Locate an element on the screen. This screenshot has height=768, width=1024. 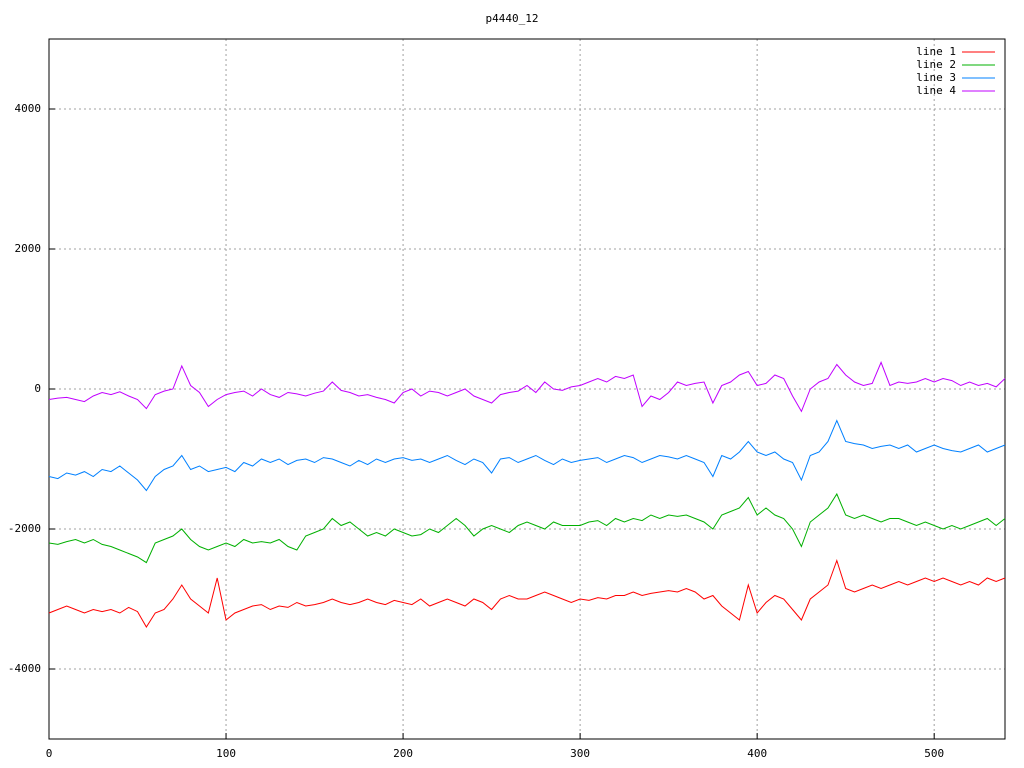
legend-label: line 4 is located at coordinates (936, 90).